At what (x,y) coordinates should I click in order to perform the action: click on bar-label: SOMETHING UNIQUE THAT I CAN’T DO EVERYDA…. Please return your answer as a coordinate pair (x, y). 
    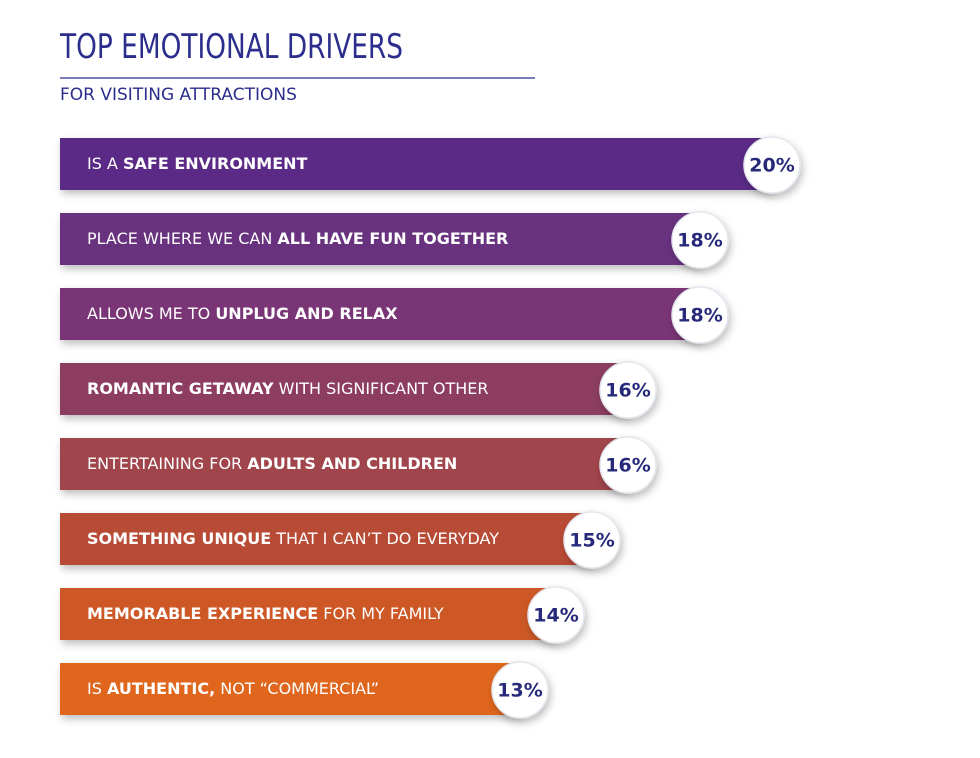
    Looking at the image, I should click on (293, 538).